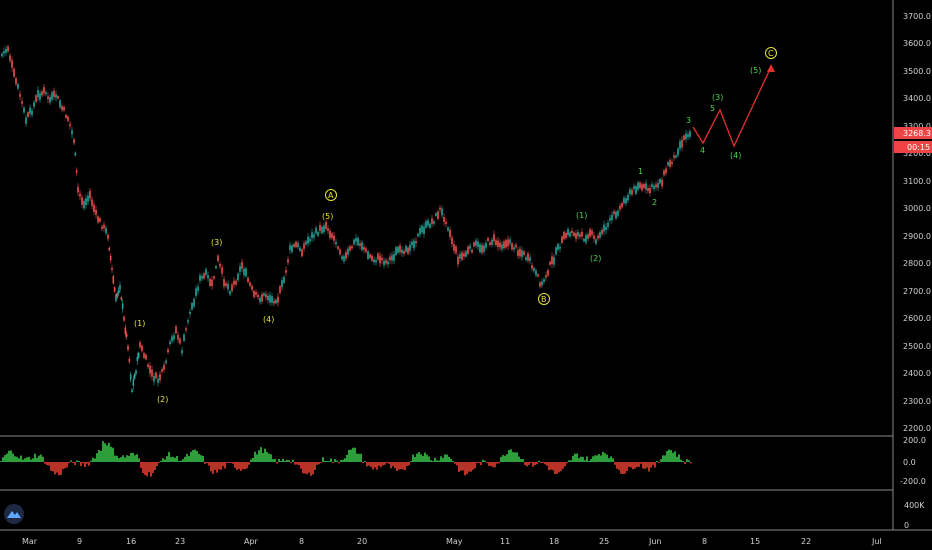  I want to click on volume-tick: 0, so click(906, 525).